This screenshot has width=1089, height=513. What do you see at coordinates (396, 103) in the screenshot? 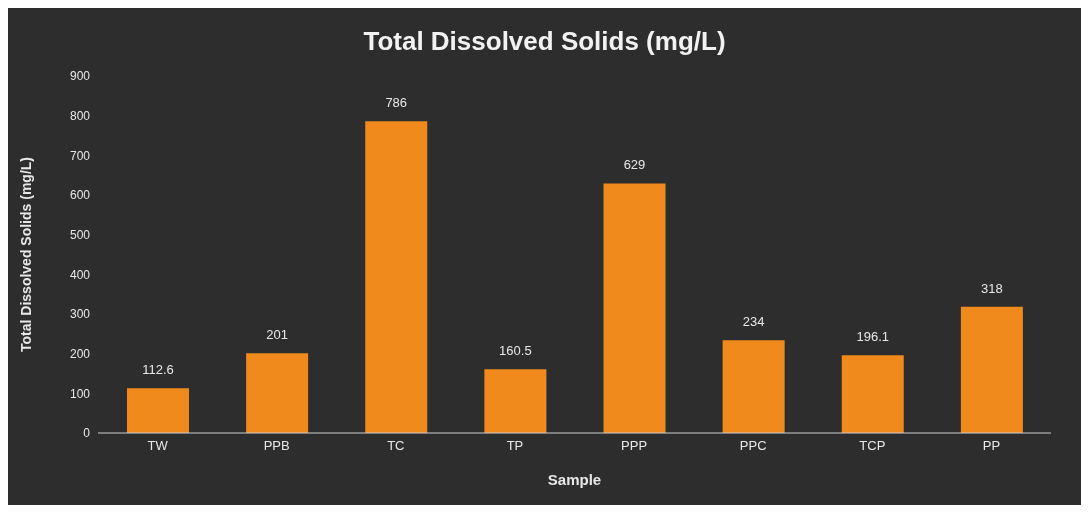
I see `data-label: 786` at bounding box center [396, 103].